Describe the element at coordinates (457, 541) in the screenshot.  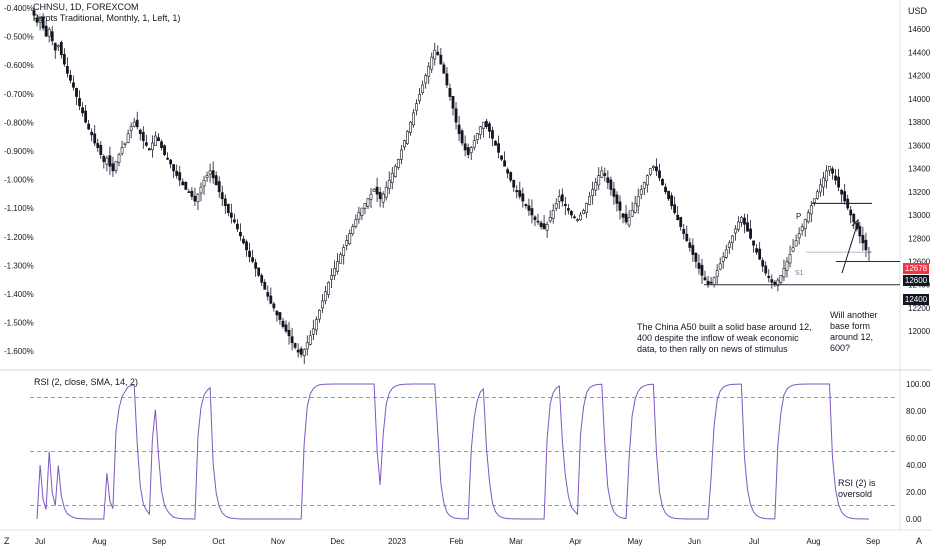
I see `time-tick-label: Feb` at that location.